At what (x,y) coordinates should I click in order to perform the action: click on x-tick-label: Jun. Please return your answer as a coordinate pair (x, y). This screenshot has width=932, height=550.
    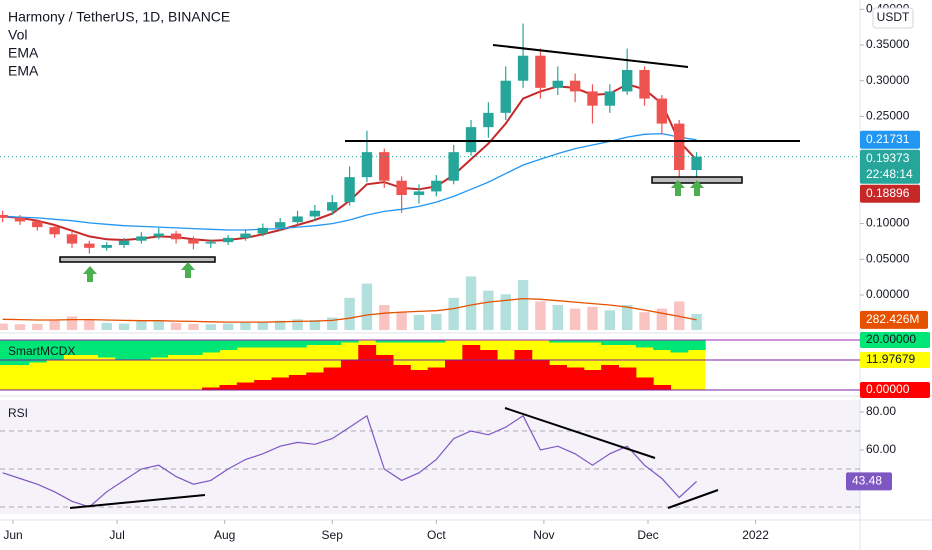
    Looking at the image, I should click on (12, 535).